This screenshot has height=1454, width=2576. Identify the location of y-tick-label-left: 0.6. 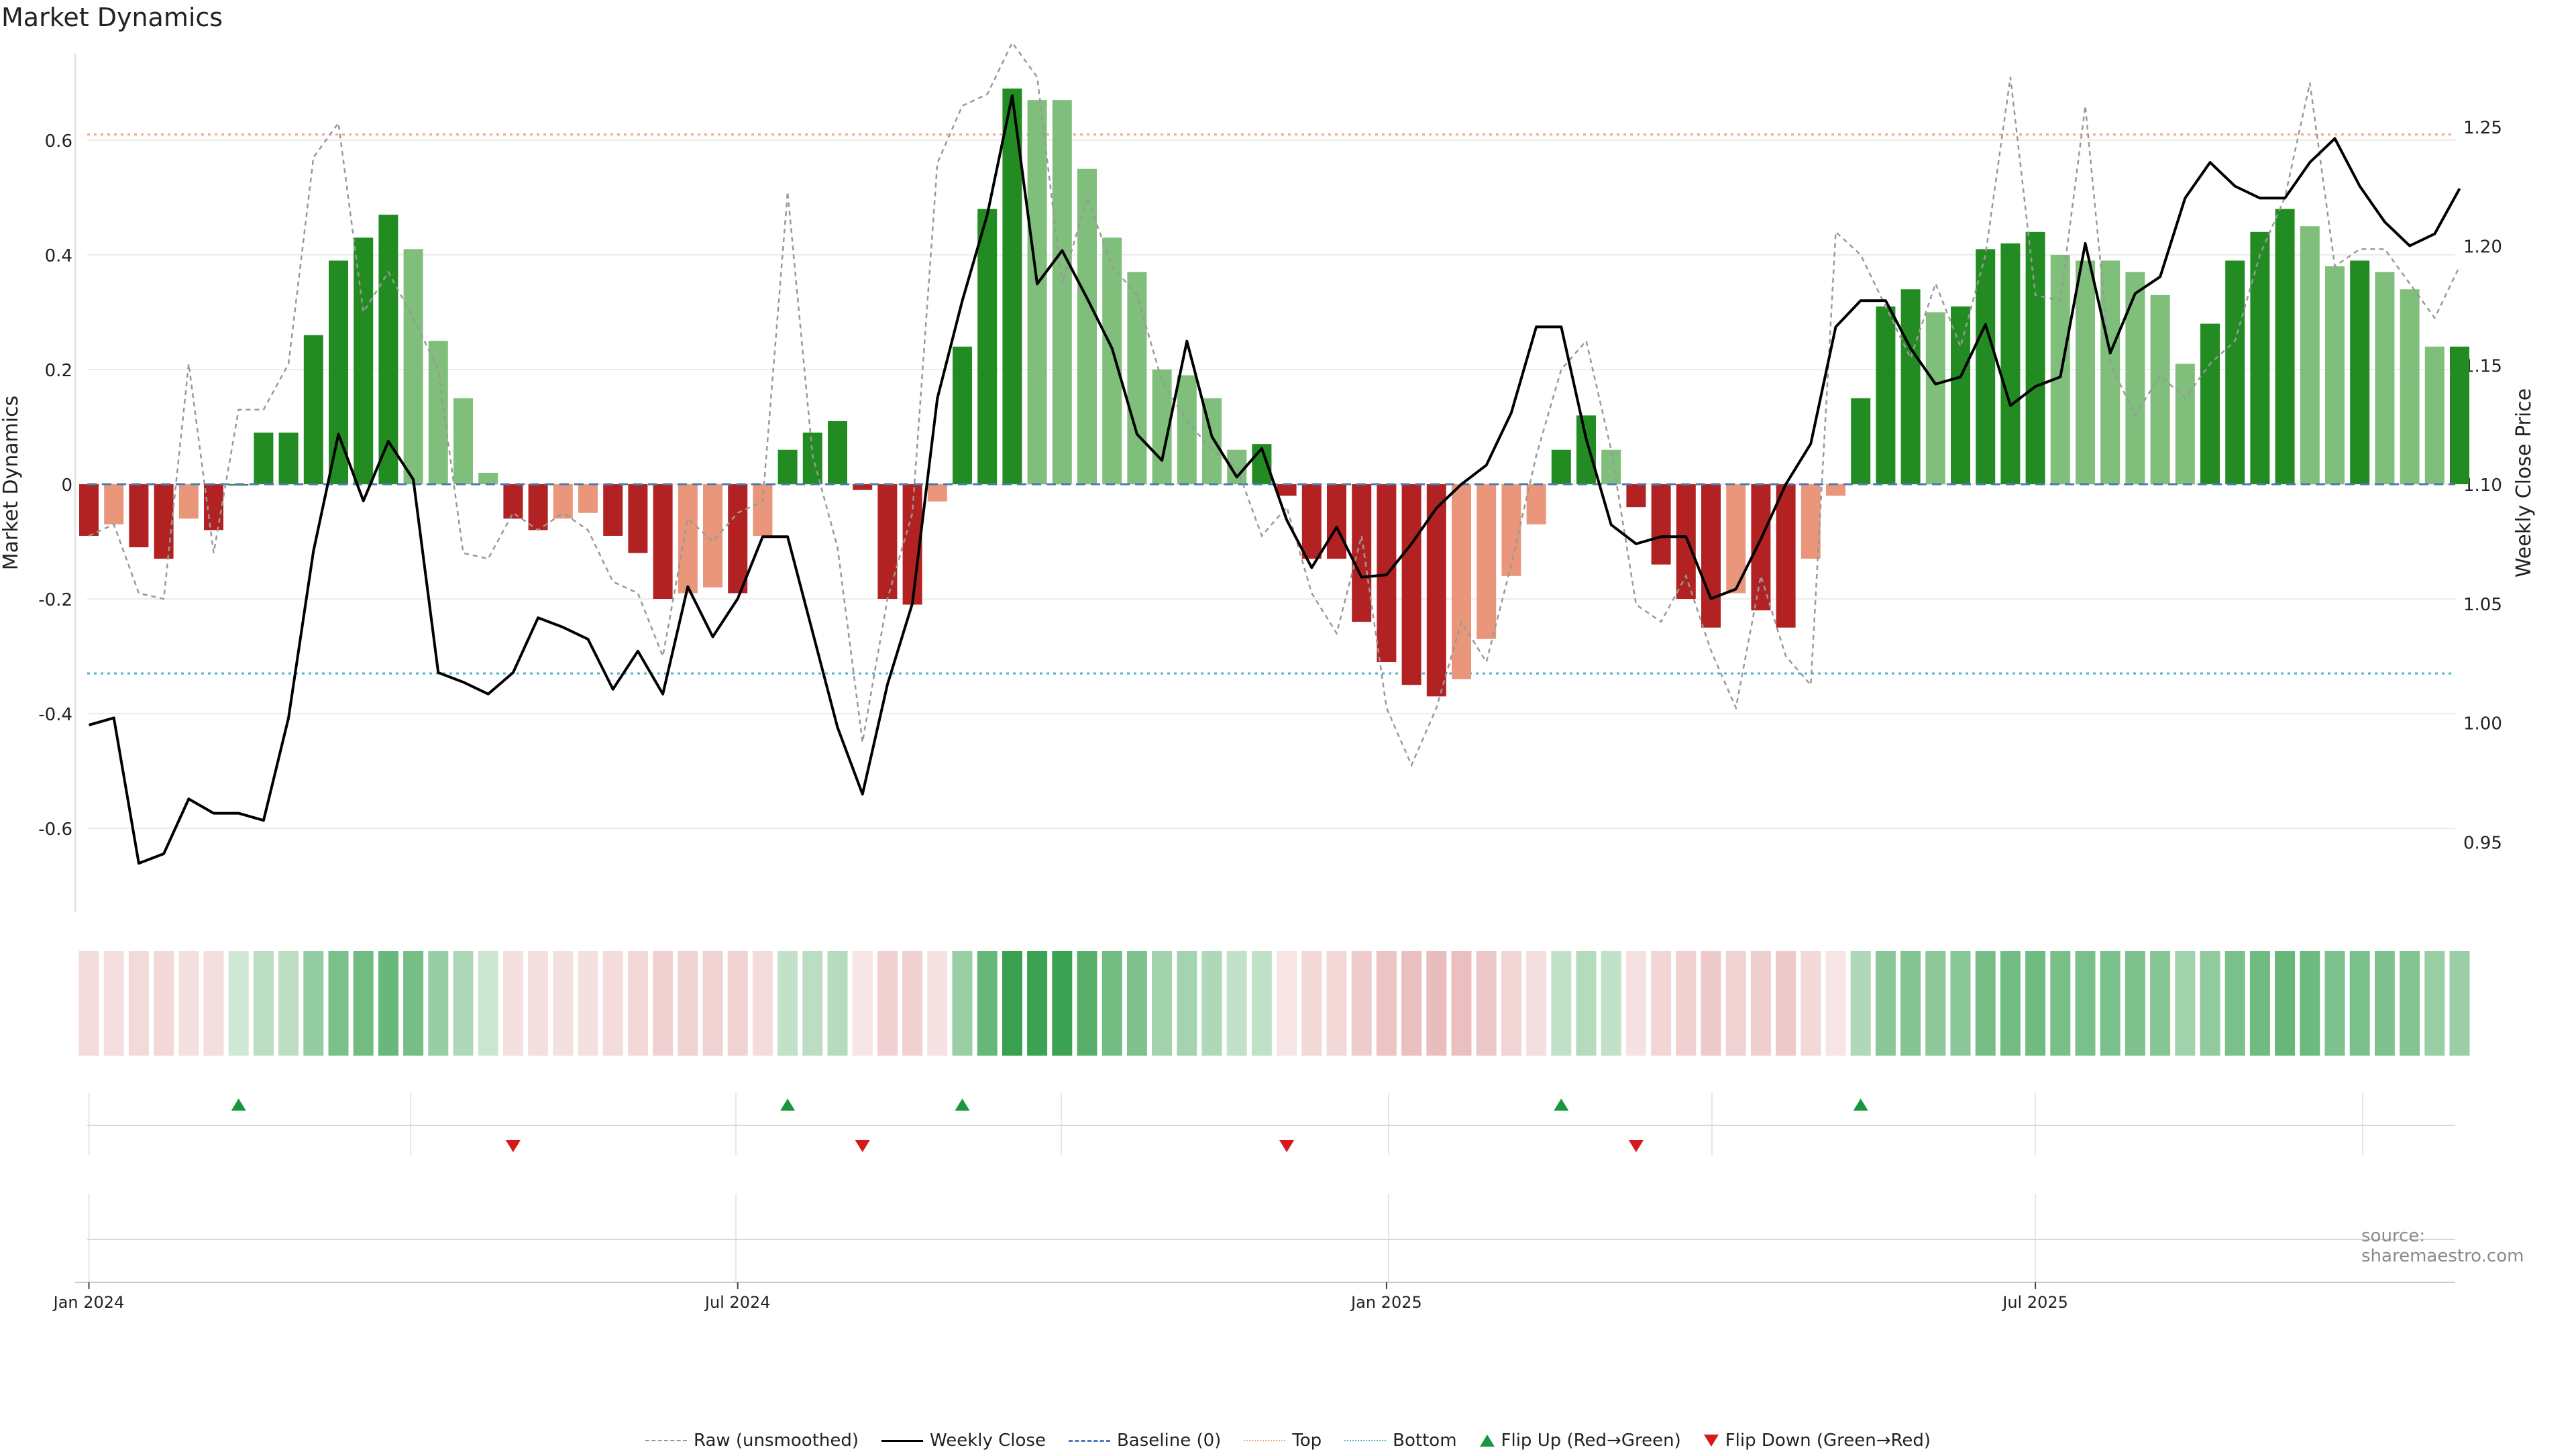
(58, 141).